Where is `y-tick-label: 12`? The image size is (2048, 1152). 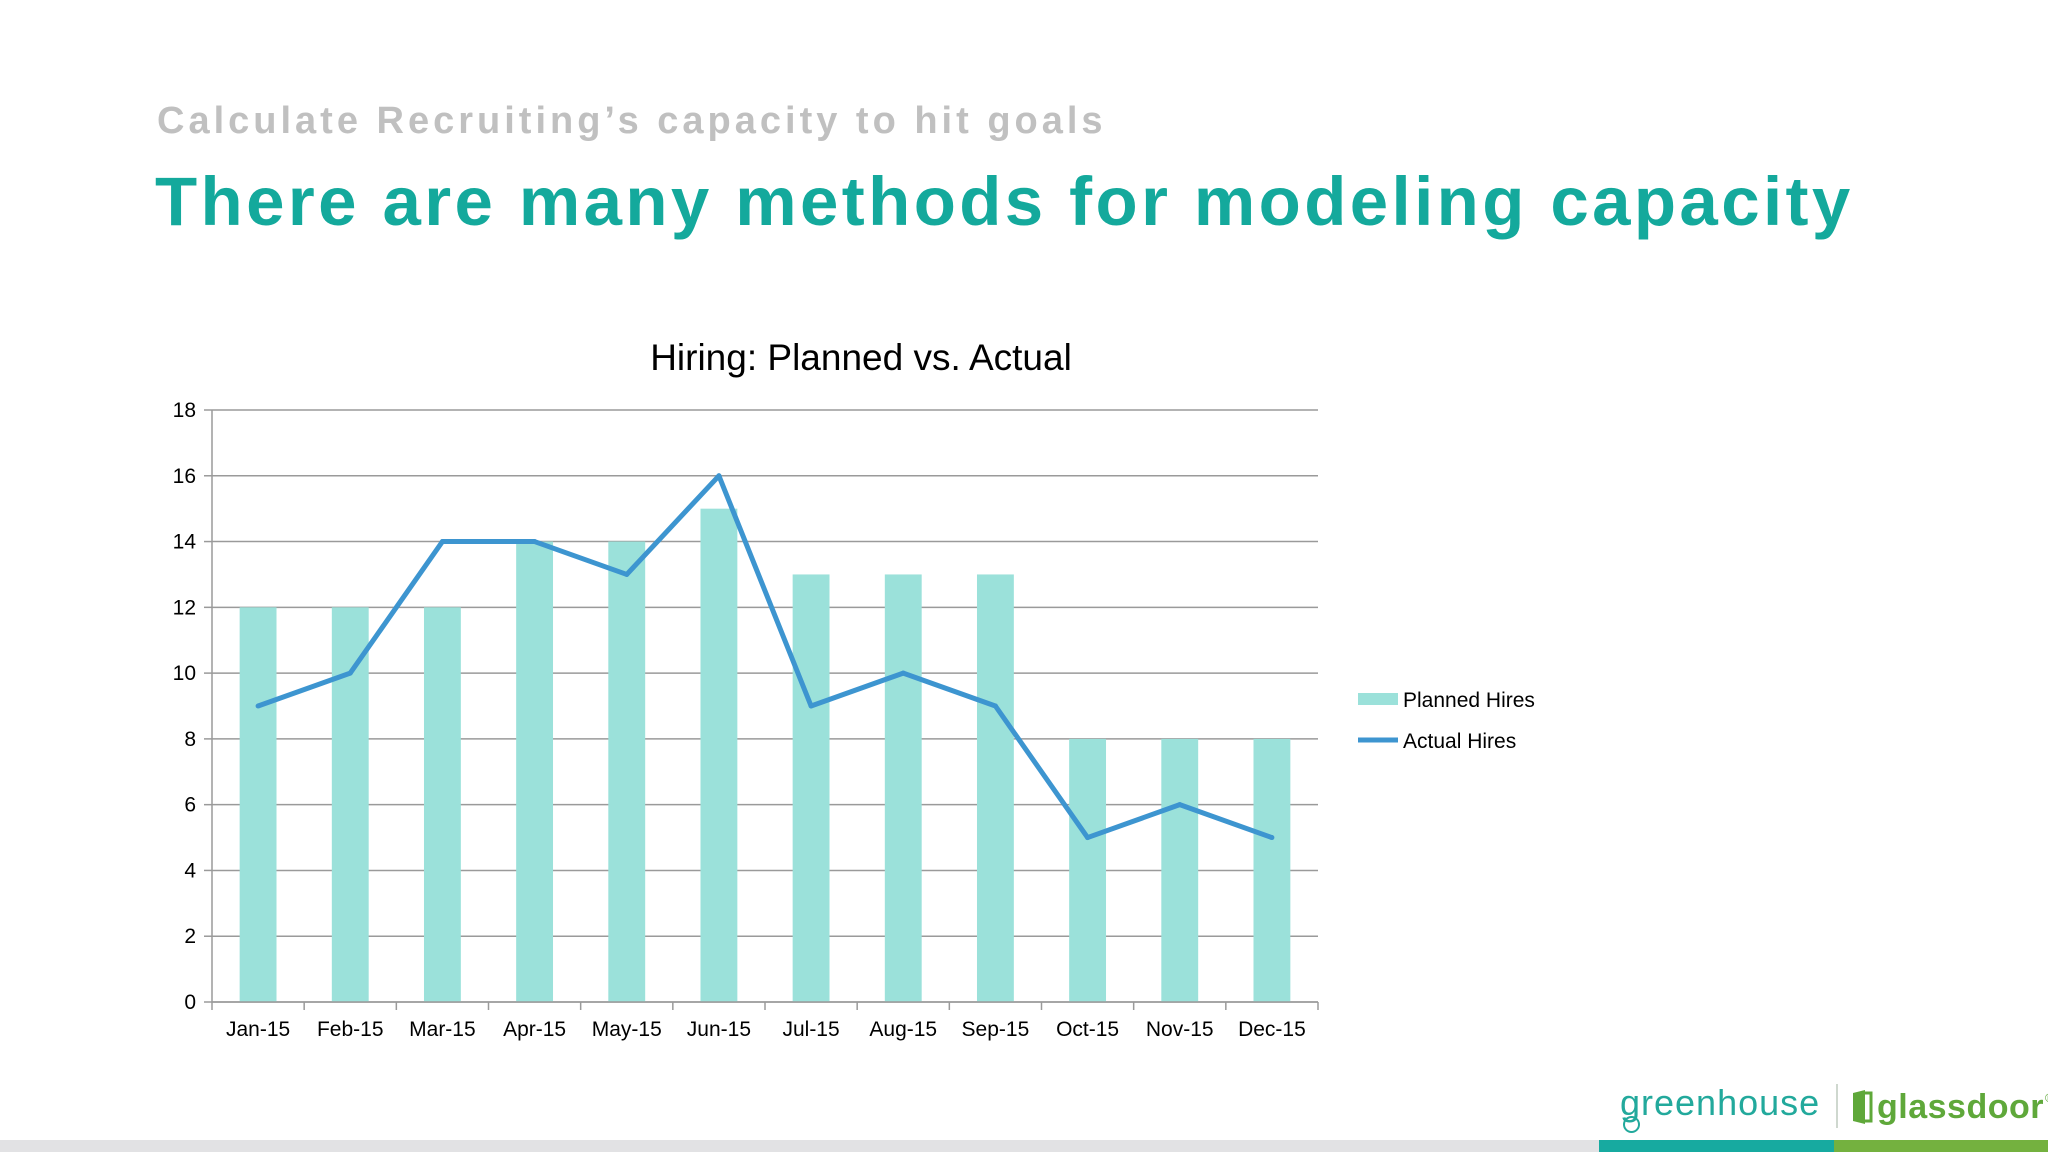
y-tick-label: 12 is located at coordinates (184, 607).